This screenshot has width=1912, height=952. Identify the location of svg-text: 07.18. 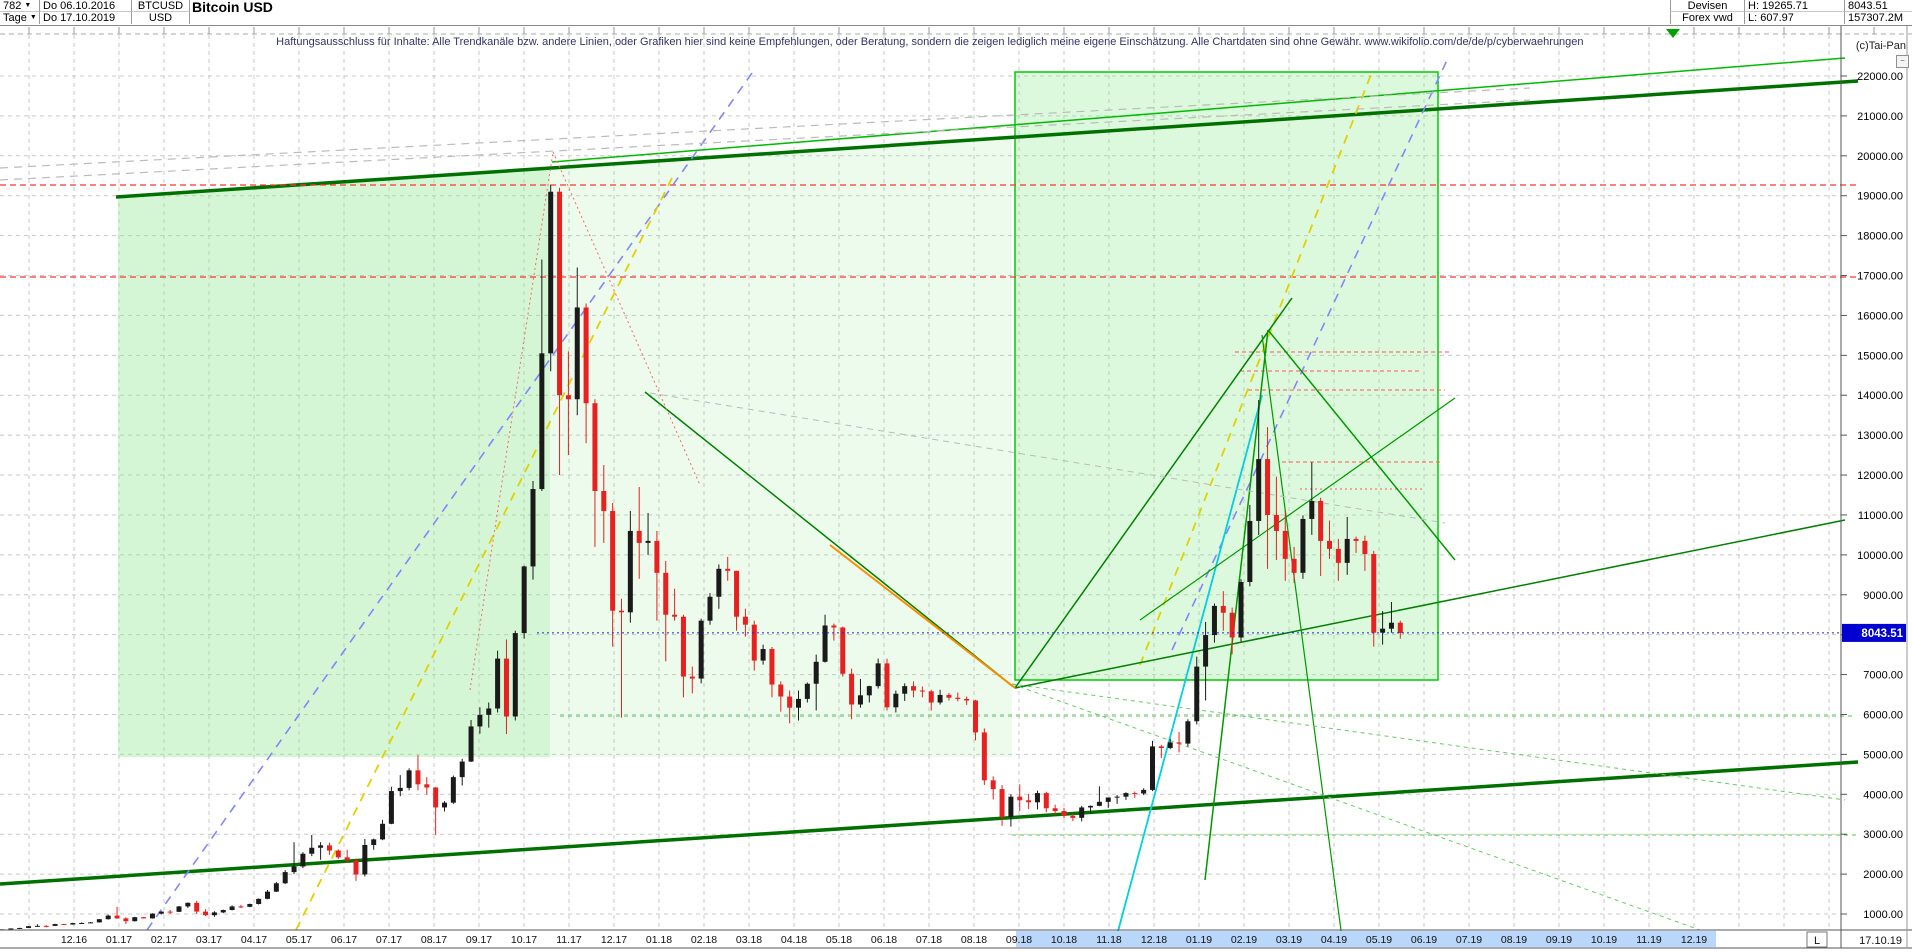
(929, 940).